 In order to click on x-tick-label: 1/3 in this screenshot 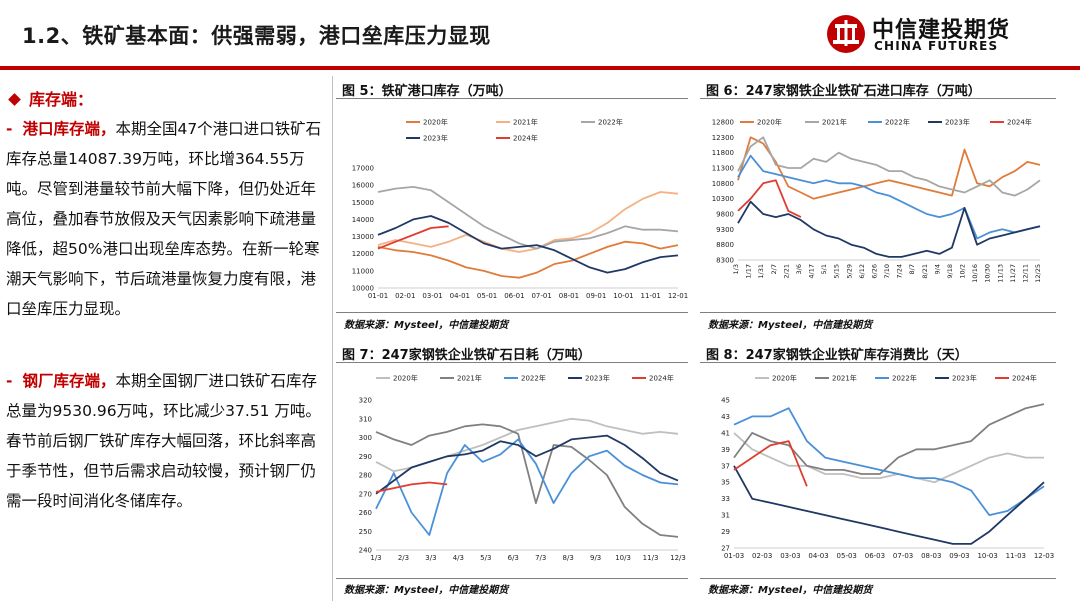, I will do `click(375, 558)`.